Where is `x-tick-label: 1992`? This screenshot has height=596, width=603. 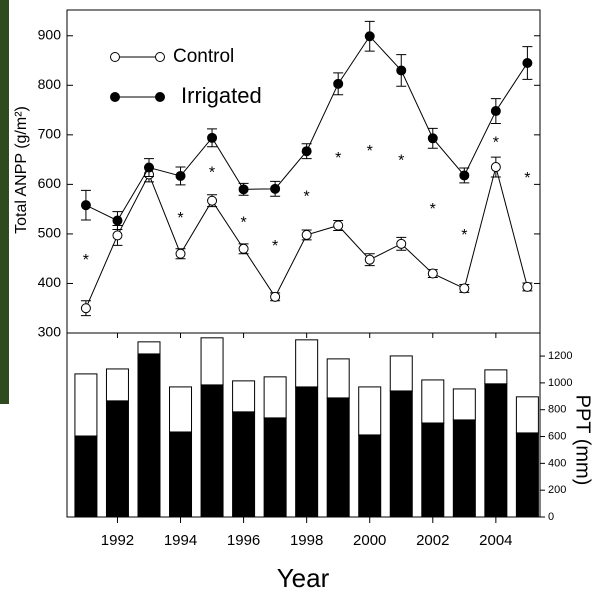 x-tick-label: 1992 is located at coordinates (117, 540).